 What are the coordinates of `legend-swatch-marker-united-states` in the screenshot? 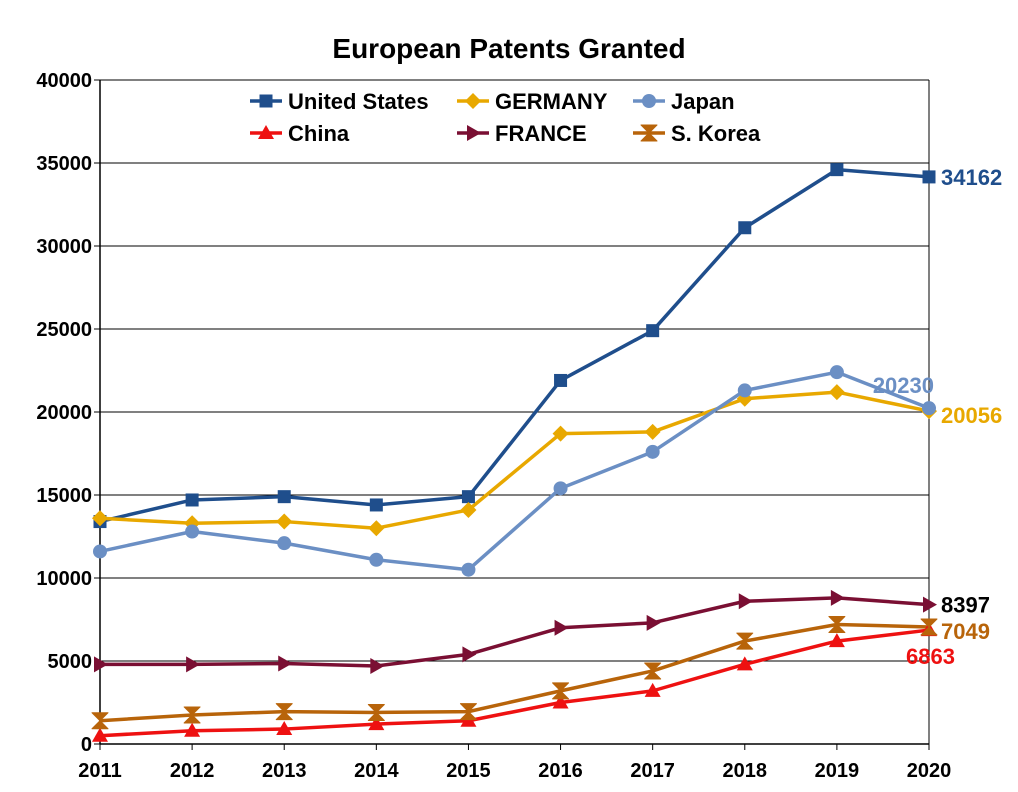 It's located at (266, 101).